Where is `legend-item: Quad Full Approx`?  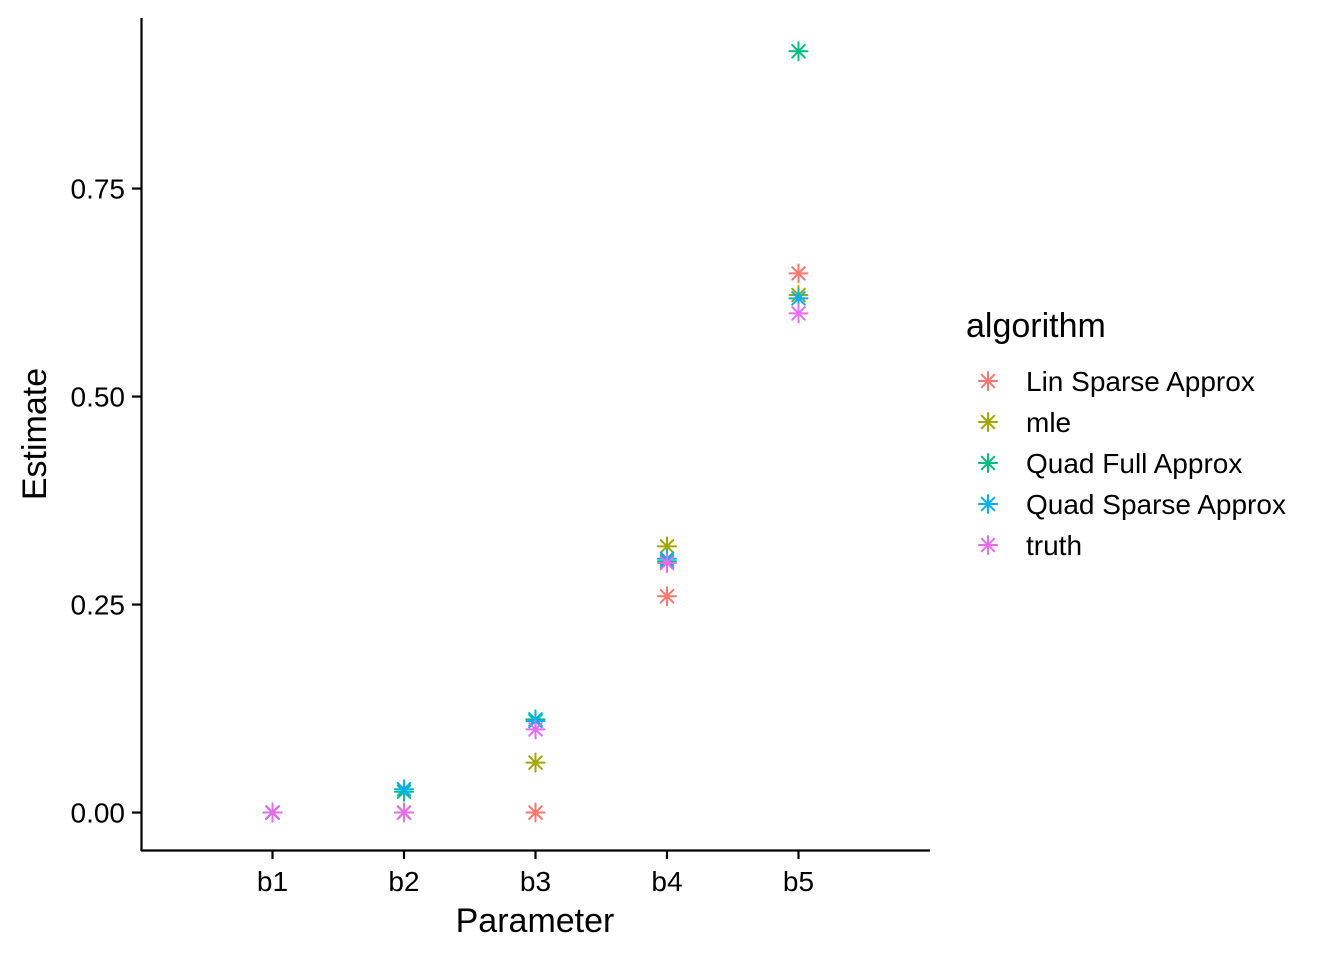
legend-item: Quad Full Approx is located at coordinates (1110, 463).